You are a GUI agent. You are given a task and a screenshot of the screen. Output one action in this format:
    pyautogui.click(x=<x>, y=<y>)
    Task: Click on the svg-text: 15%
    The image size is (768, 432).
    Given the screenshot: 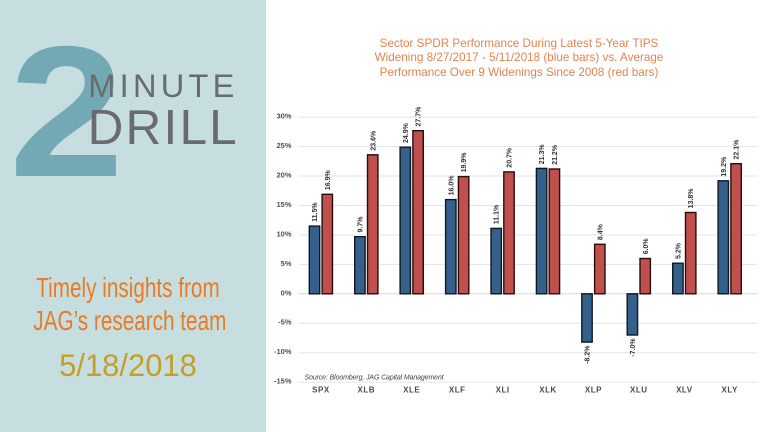 What is the action you would take?
    pyautogui.click(x=283, y=204)
    